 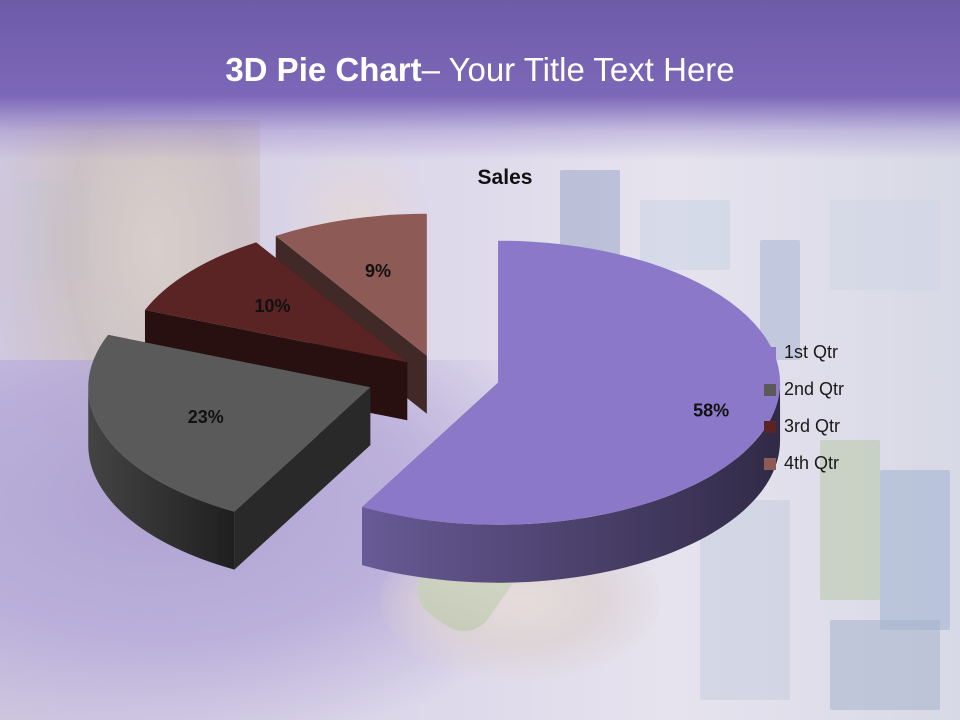 What do you see at coordinates (814, 389) in the screenshot?
I see `legend-label: 2nd Qtr` at bounding box center [814, 389].